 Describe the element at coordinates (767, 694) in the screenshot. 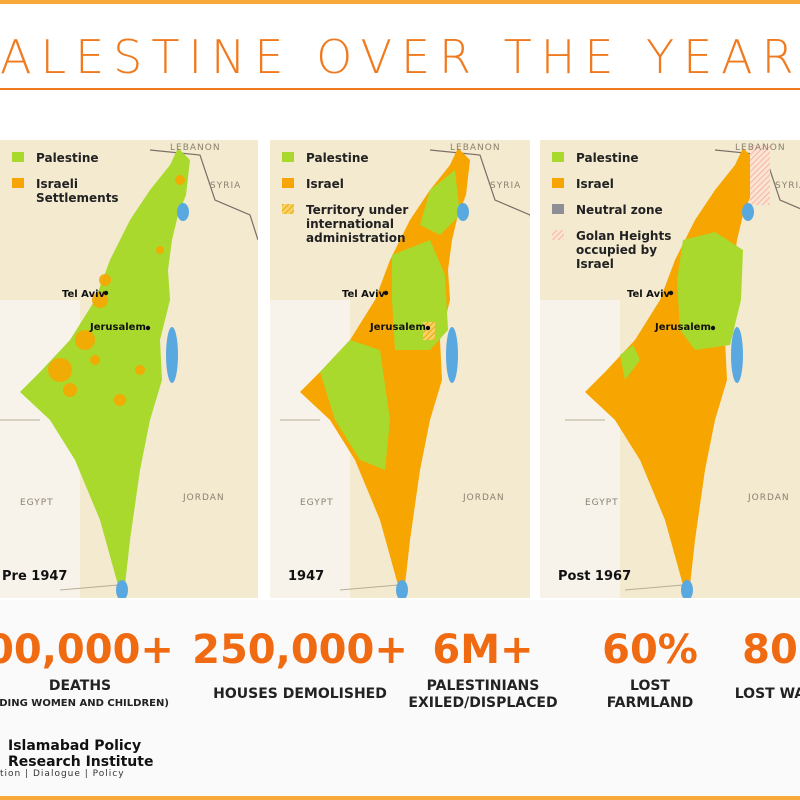

I see `stat-label: LOST WA` at that location.